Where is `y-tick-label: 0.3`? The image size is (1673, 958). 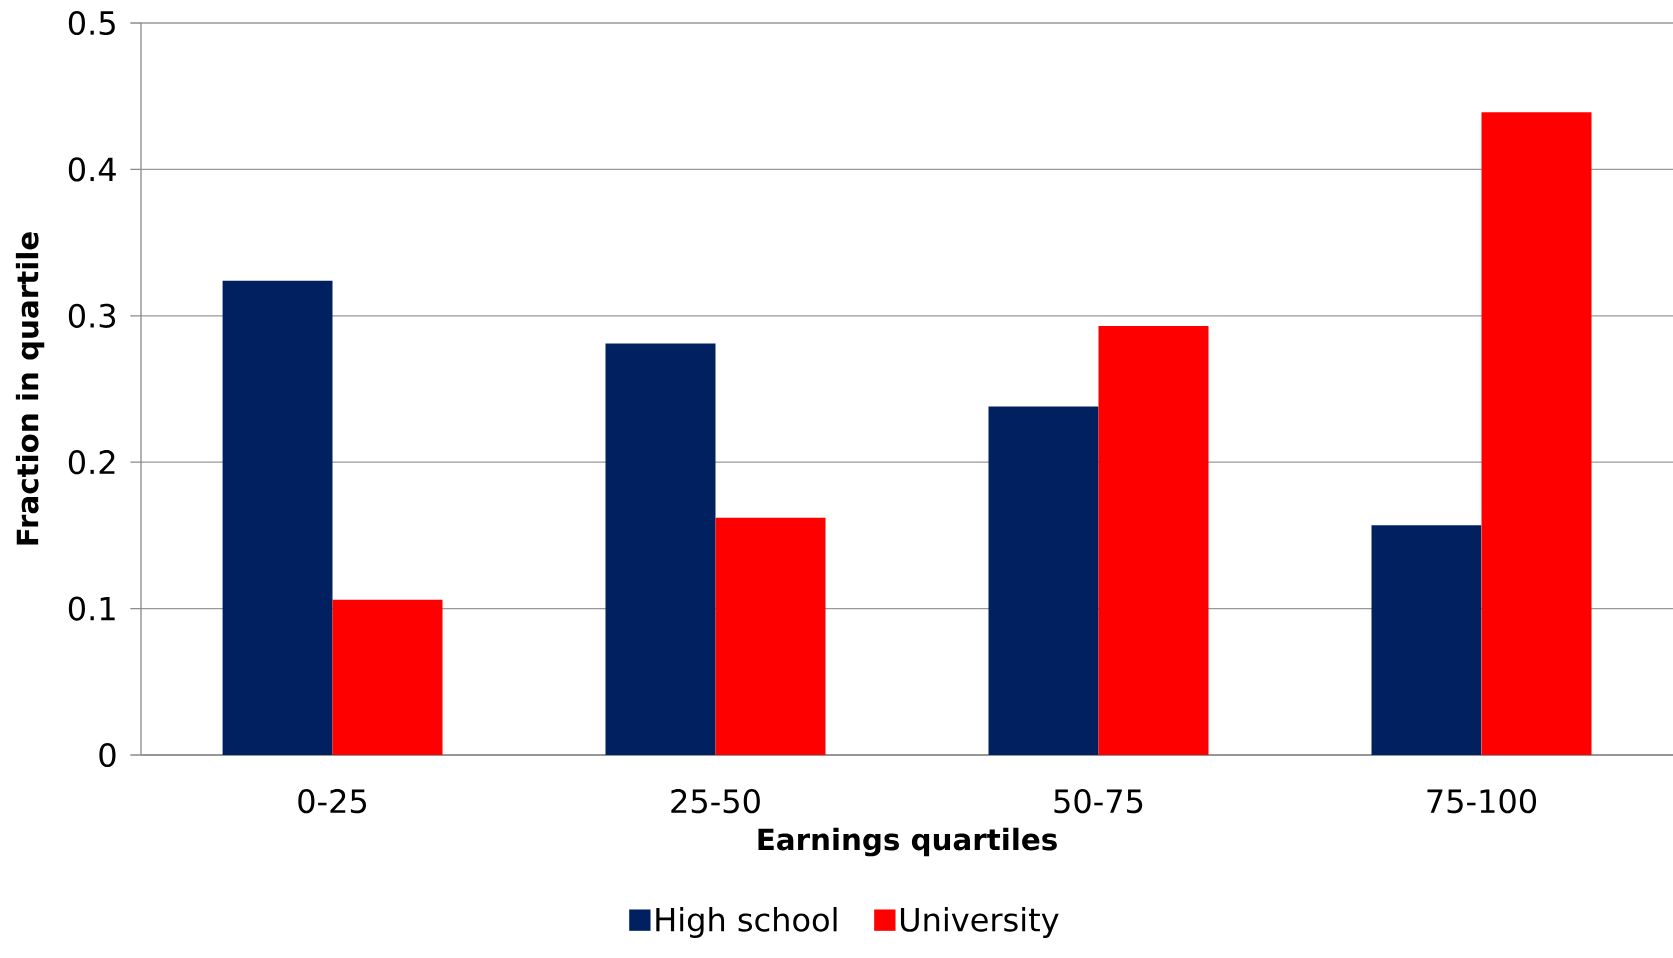 y-tick-label: 0.3 is located at coordinates (92, 315).